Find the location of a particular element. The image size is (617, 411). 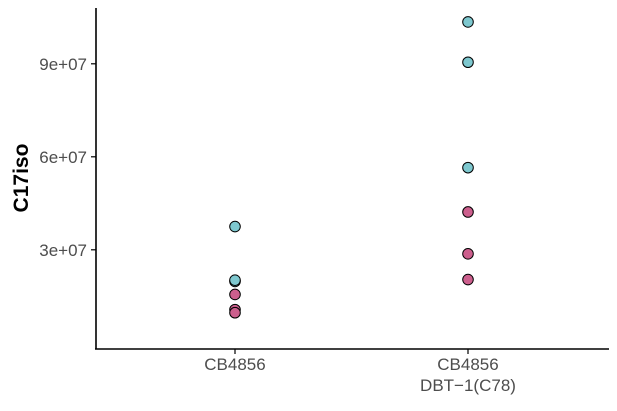

x-tick-label: CB4856 DBT−1(C78) is located at coordinates (468, 375).